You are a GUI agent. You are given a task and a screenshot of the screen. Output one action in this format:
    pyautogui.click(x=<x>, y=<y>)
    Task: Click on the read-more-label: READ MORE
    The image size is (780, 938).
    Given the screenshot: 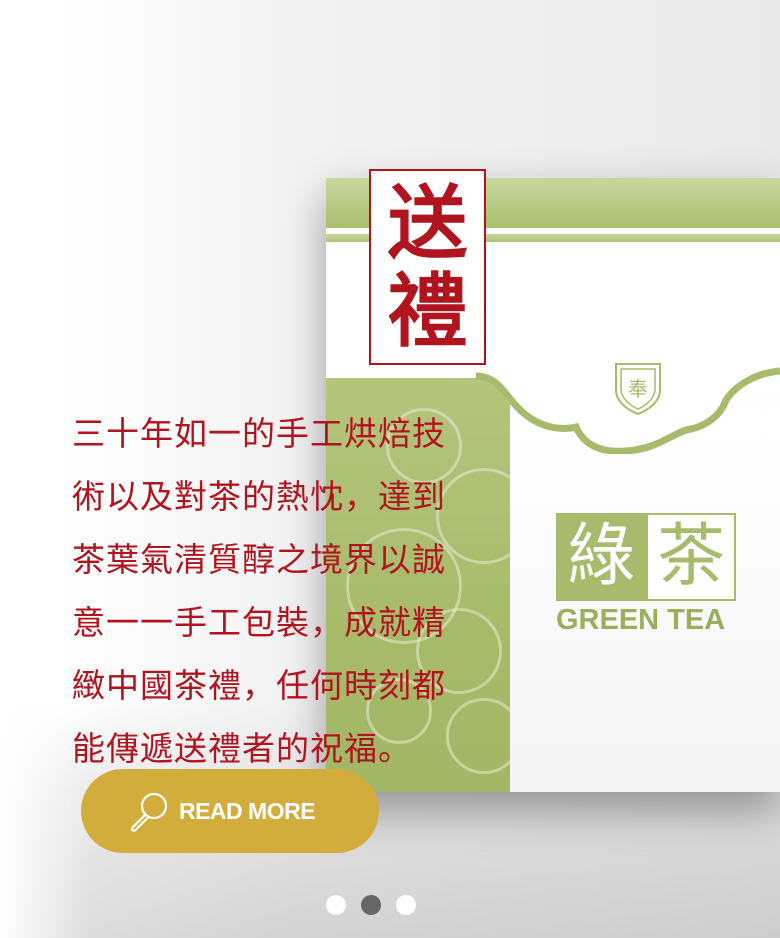 What is the action you would take?
    pyautogui.click(x=247, y=810)
    